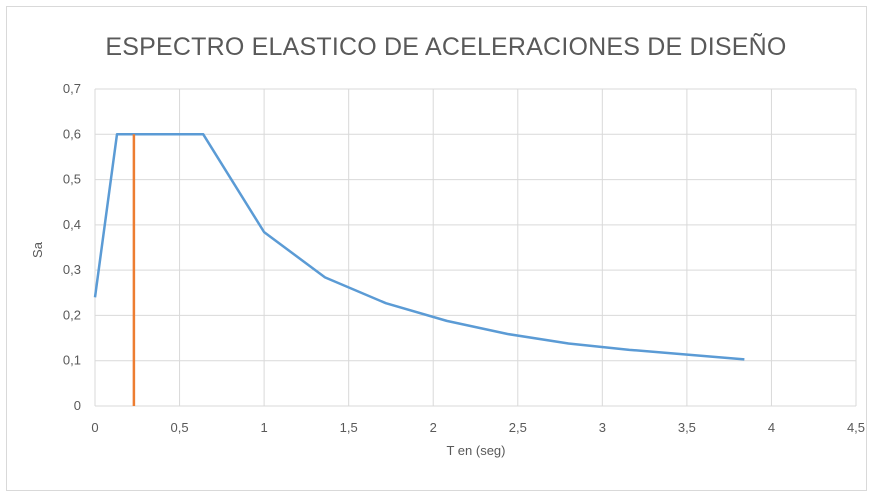 This screenshot has width=873, height=497. I want to click on y-tick-label: 0,6, so click(72, 133).